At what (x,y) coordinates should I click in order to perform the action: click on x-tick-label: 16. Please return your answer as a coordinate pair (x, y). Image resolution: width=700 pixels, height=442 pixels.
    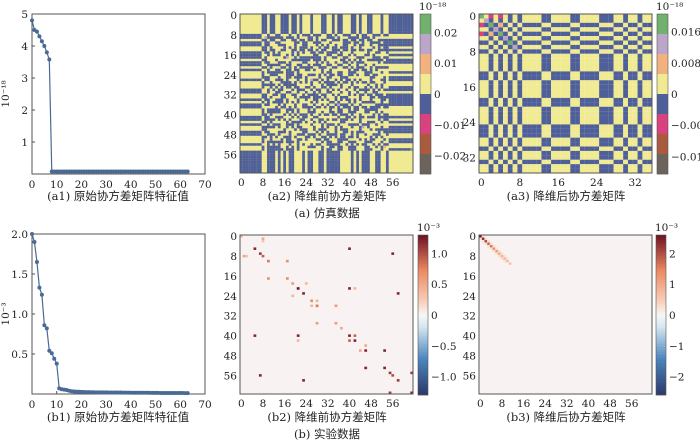
    Looking at the image, I should click on (559, 183).